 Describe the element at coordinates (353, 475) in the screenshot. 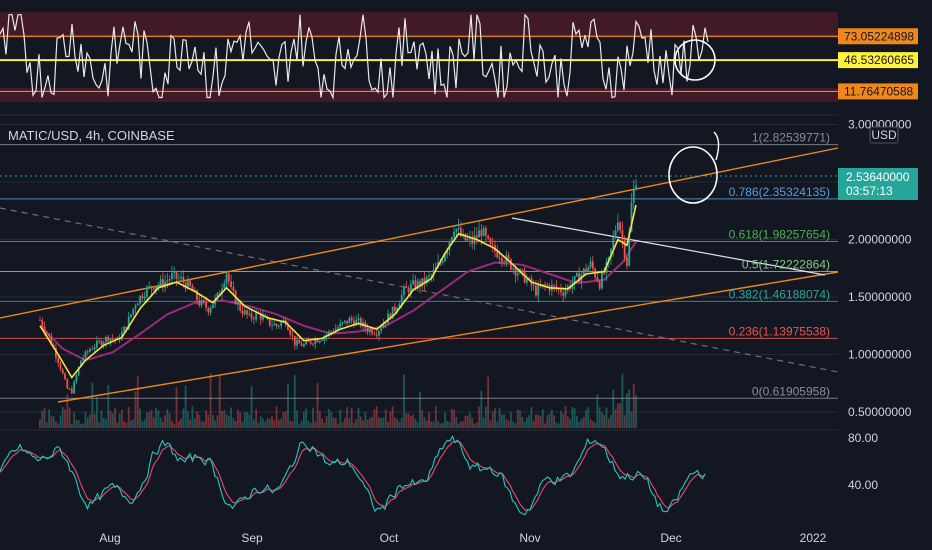

I see `bottom-oscillator-panel` at that location.